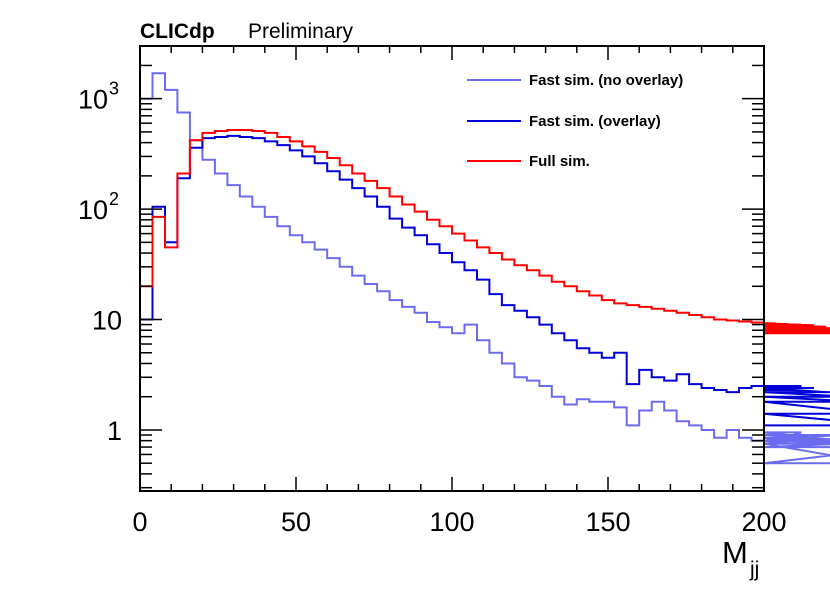  Describe the element at coordinates (139, 522) in the screenshot. I see `x-tick-label: 0` at that location.